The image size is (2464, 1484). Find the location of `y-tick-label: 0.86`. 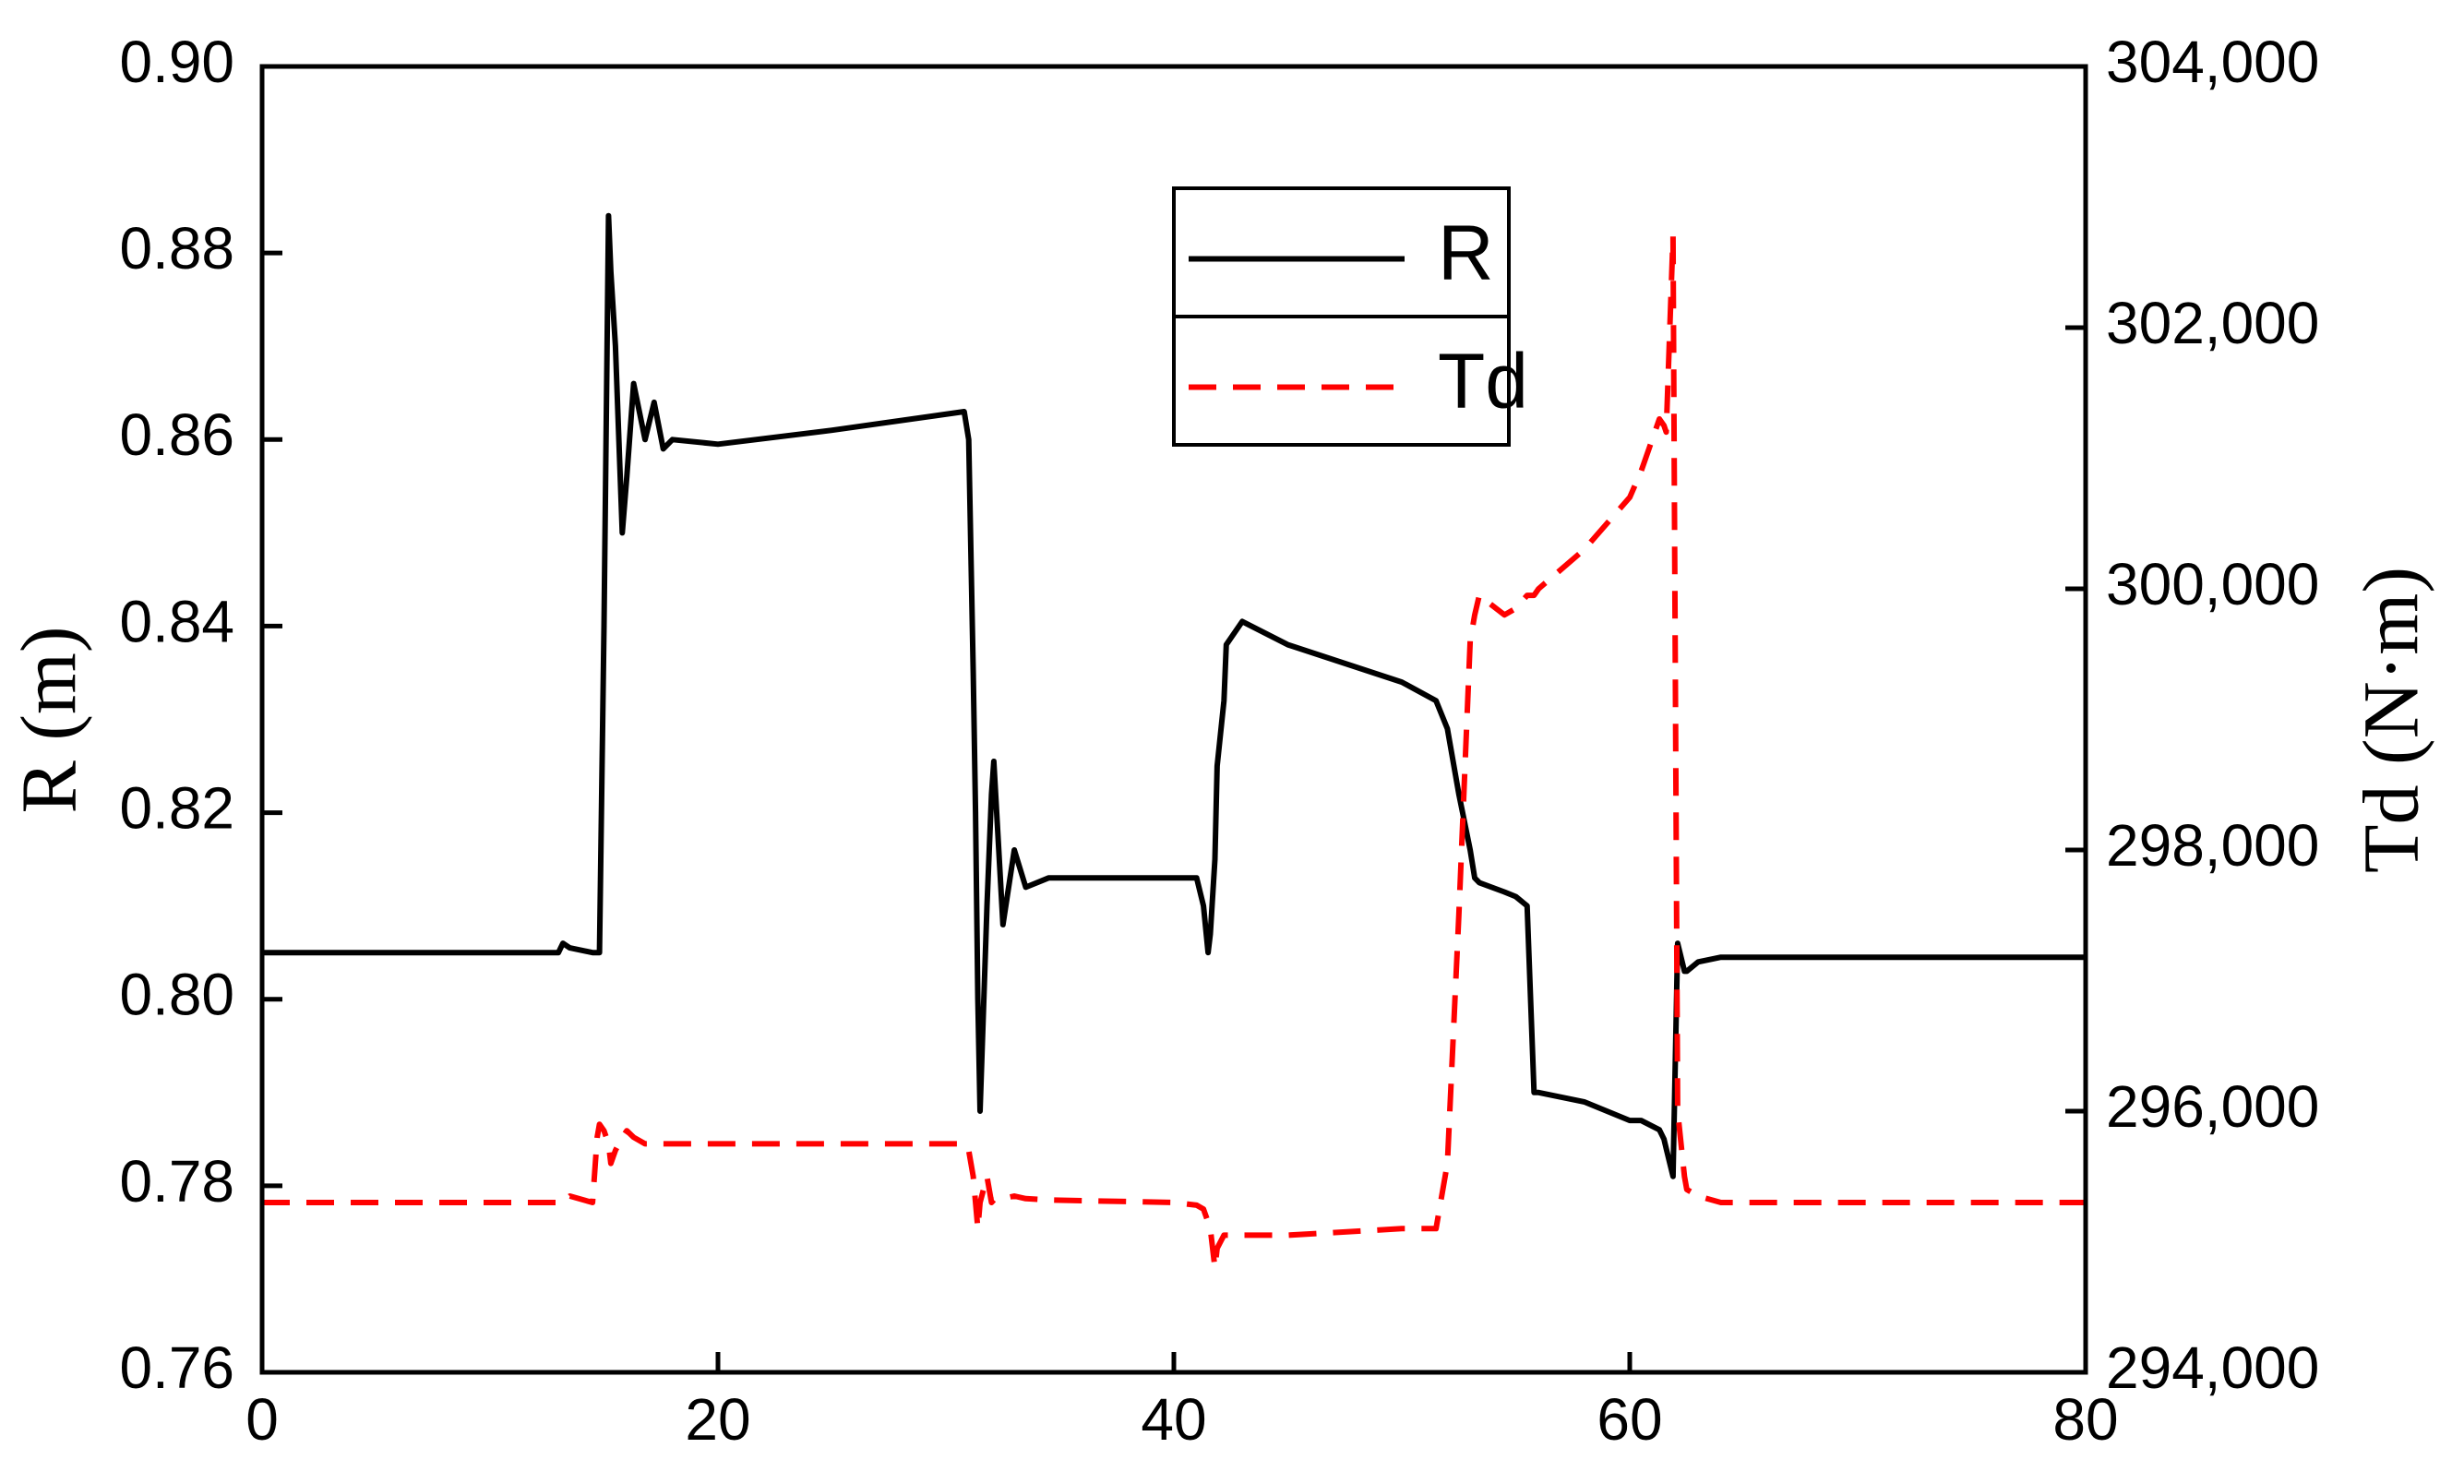

y-tick-label: 0.86 is located at coordinates (176, 434).